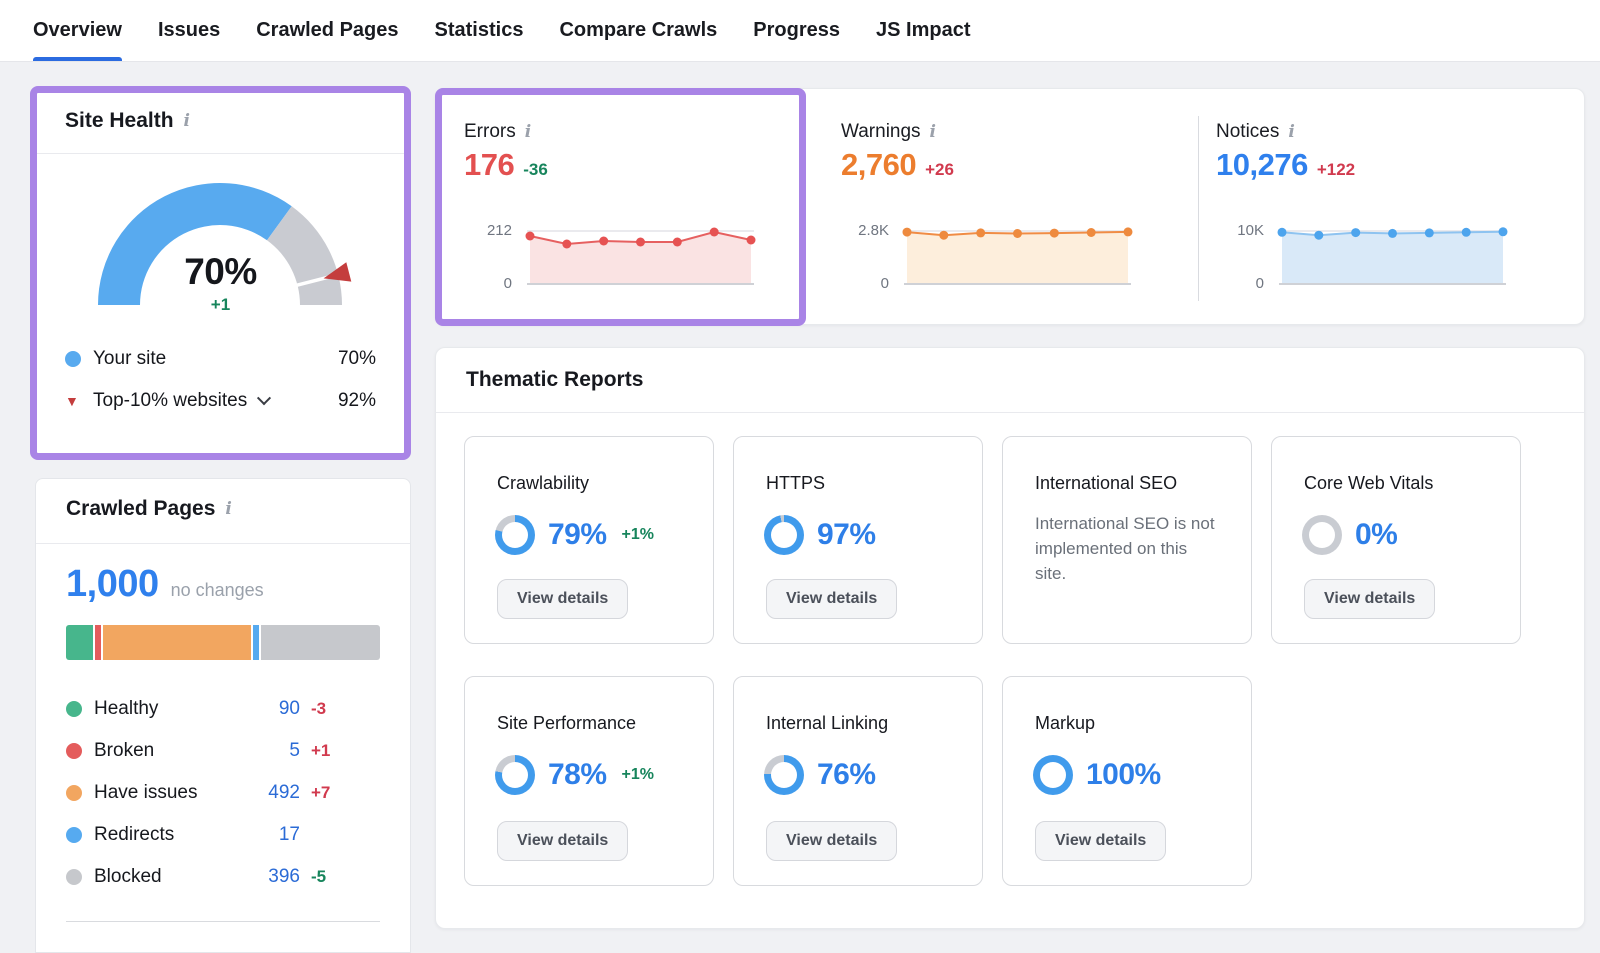 The height and width of the screenshot is (953, 1600). What do you see at coordinates (80, 642) in the screenshot?
I see `bar-segment-healthy` at bounding box center [80, 642].